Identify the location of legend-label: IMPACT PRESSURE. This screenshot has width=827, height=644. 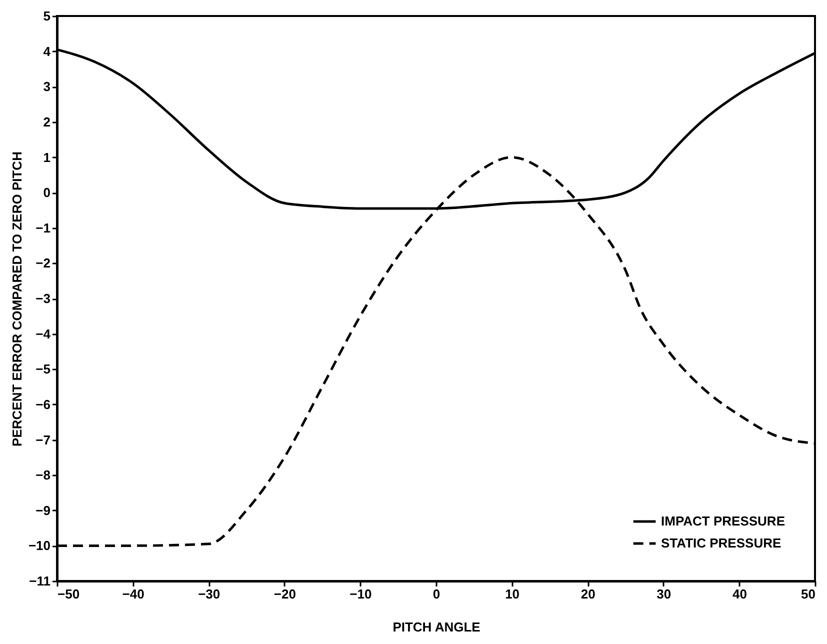
(723, 521).